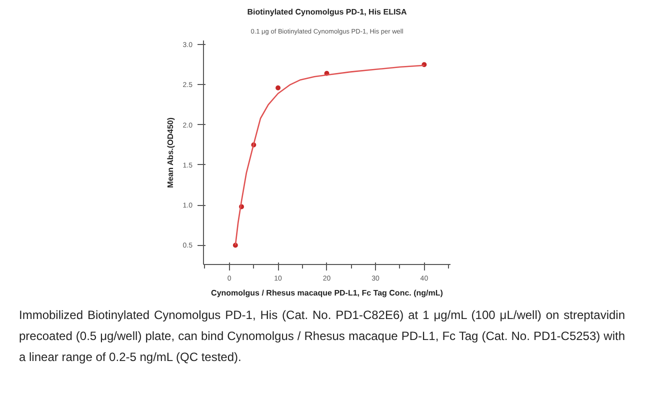 Image resolution: width=650 pixels, height=399 pixels. What do you see at coordinates (322, 336) in the screenshot?
I see `text: Immobilized Biotinylated Cynomolgus PD-1, His (Cat. No. PD1-C82E6) at 1 μg/mL (100 μL/well) on streptavidin precoated (0.5 μg/well) plate, can bind Cynomolgus / Rhesus macaque PD-L1, Fc Tag (Cat. No. PD1-C5253) with a linear range of 0.2-5 ng/mL (QC tested).` at bounding box center [322, 336].